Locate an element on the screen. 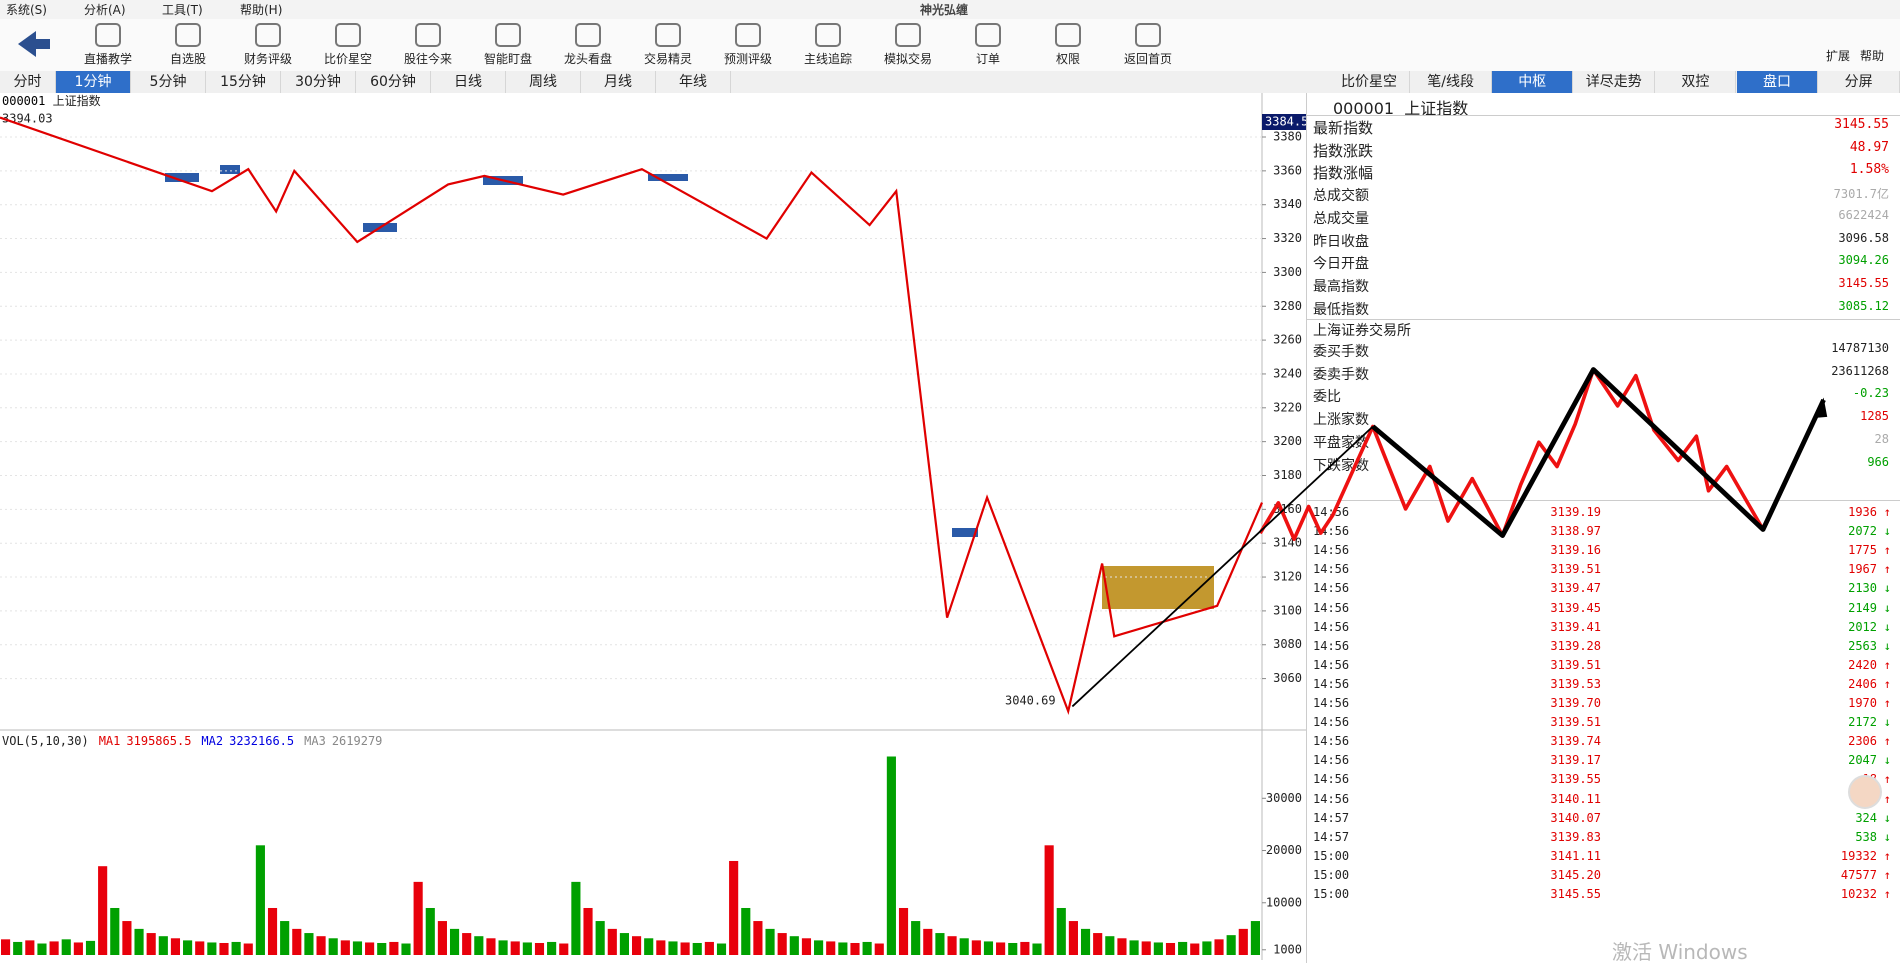  quote-label: 指数涨跌 is located at coordinates (1343, 150).